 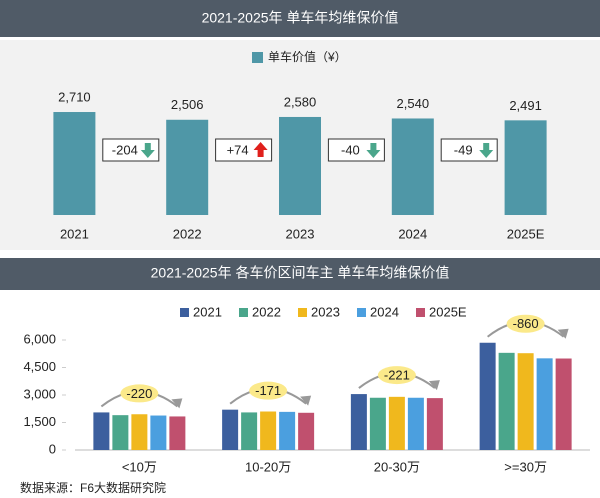 I want to click on y-tick-label: 0, so click(x=52, y=448).